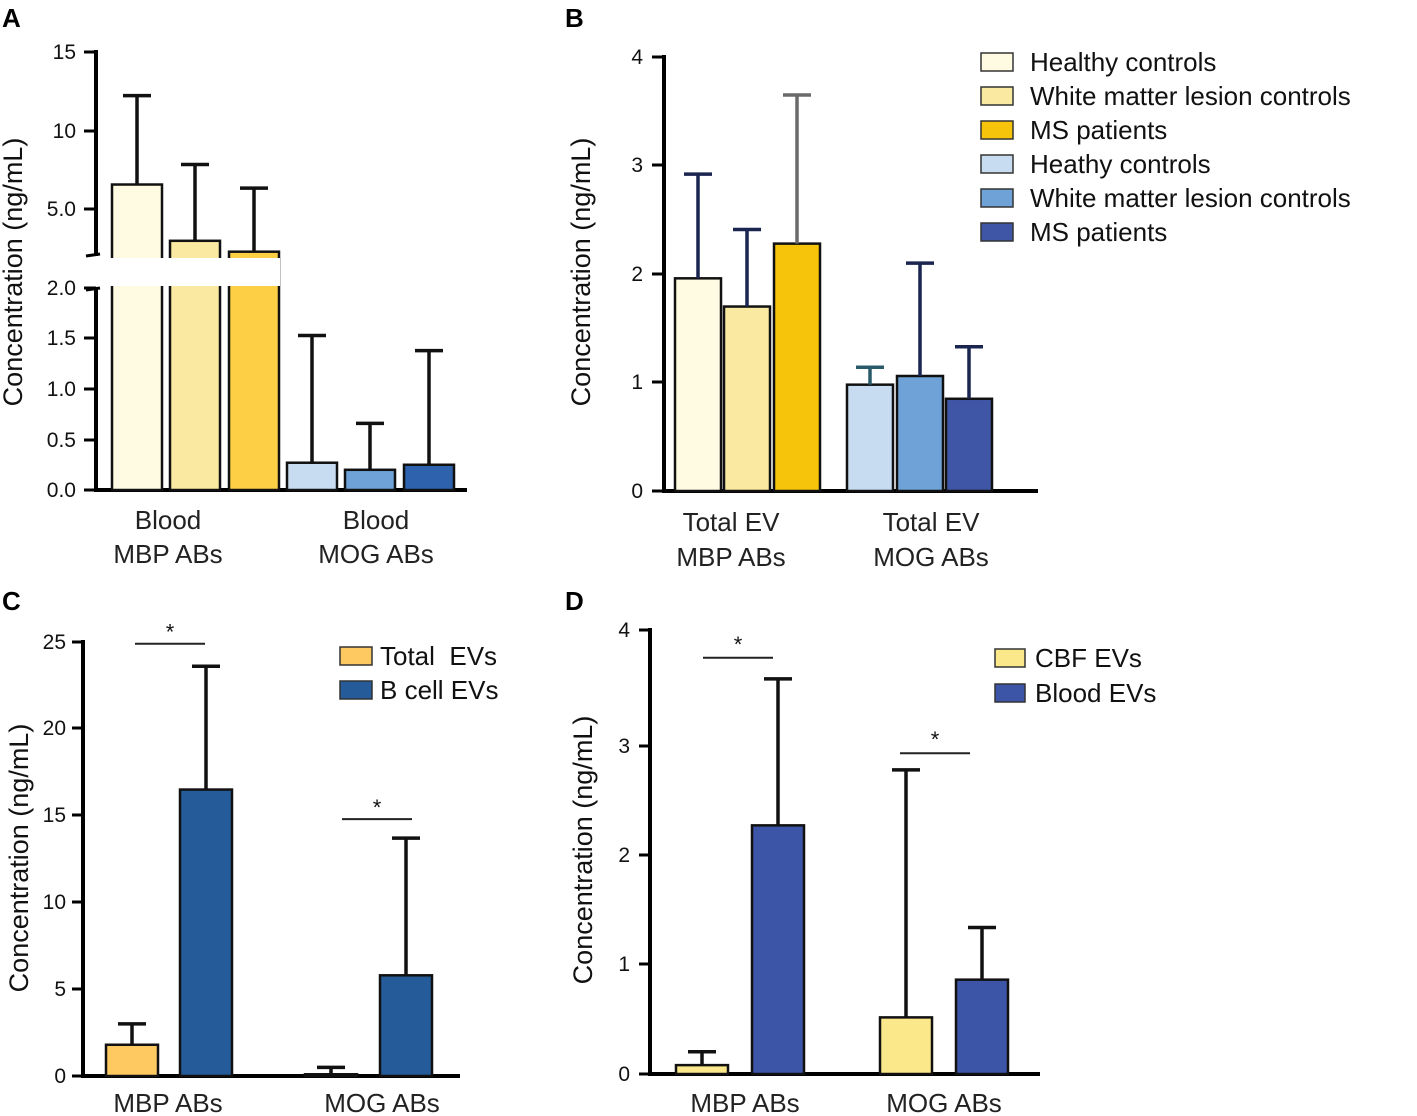  What do you see at coordinates (833, 367) in the screenshot?
I see `panel-b-bars` at bounding box center [833, 367].